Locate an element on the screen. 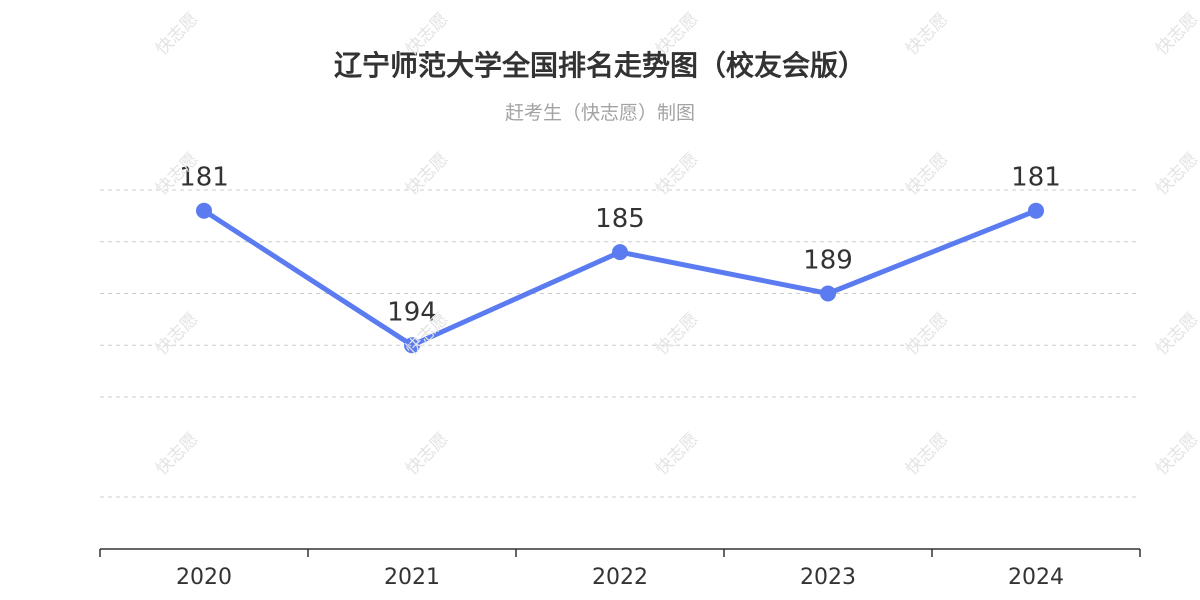  chart-subtitle: 赶考生（快志愿）制图 is located at coordinates (599, 113).